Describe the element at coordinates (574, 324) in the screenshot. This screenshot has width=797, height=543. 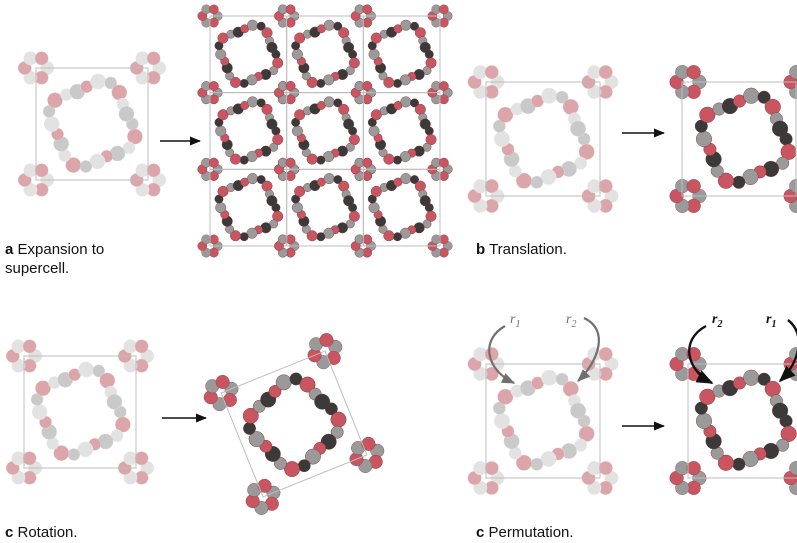
I see `label-r2-before-sub: 2` at that location.